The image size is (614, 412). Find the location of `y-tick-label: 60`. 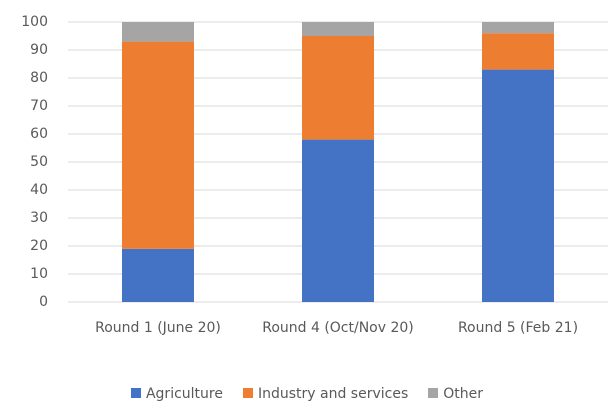

y-tick-label: 60 is located at coordinates (39, 134).